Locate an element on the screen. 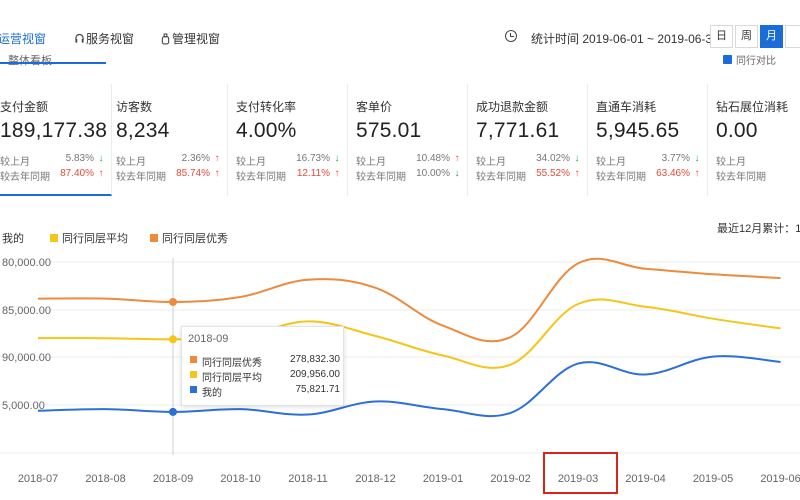  metric-compare-row: 较去年同期 63.46% ↑ is located at coordinates (650, 175).